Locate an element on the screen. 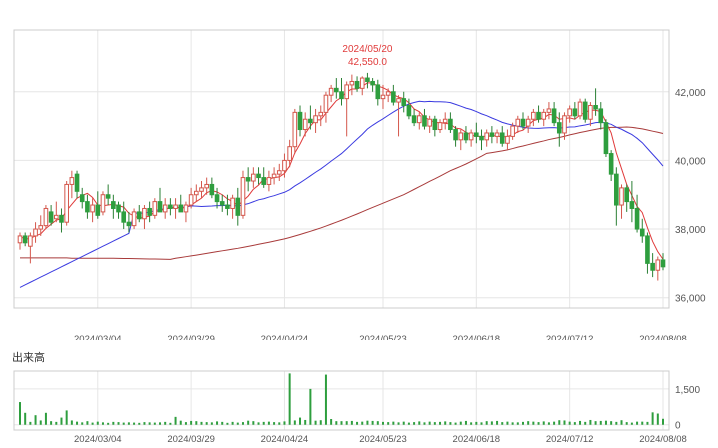 Image resolution: width=718 pixels, height=448 pixels. price-x-tick-label: 2024/04/24 is located at coordinates (285, 337).